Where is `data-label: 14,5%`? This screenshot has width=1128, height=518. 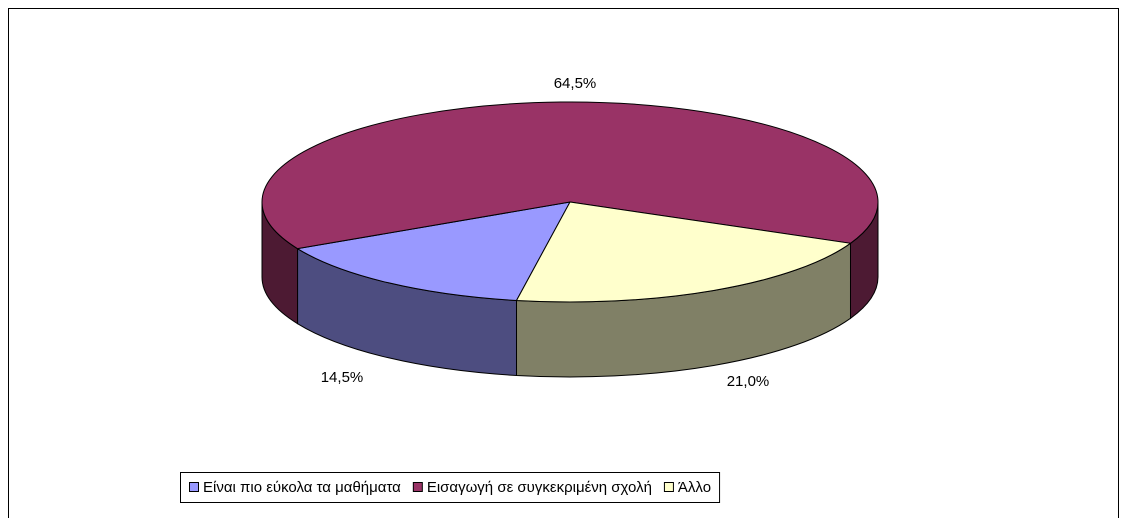 data-label: 14,5% is located at coordinates (342, 377).